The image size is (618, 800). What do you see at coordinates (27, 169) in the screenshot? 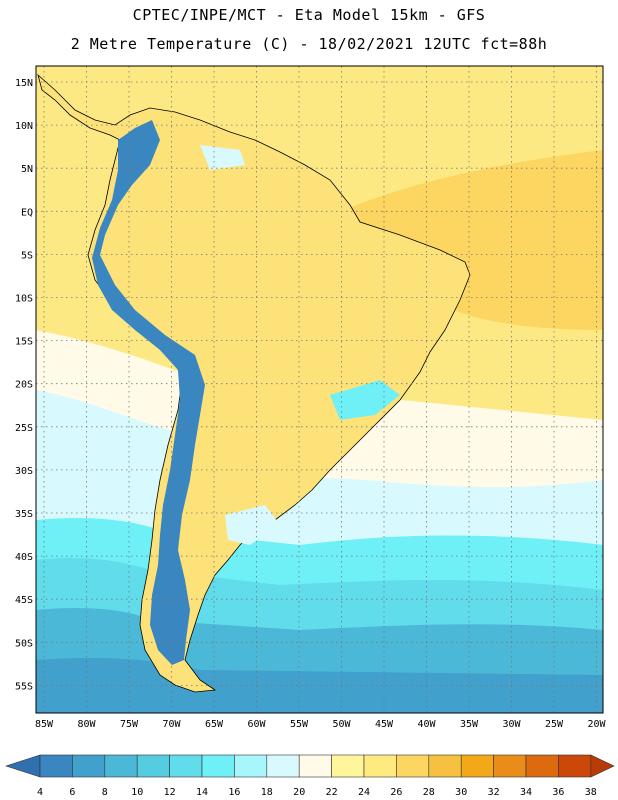
I see `lat-label: 5N` at bounding box center [27, 169].